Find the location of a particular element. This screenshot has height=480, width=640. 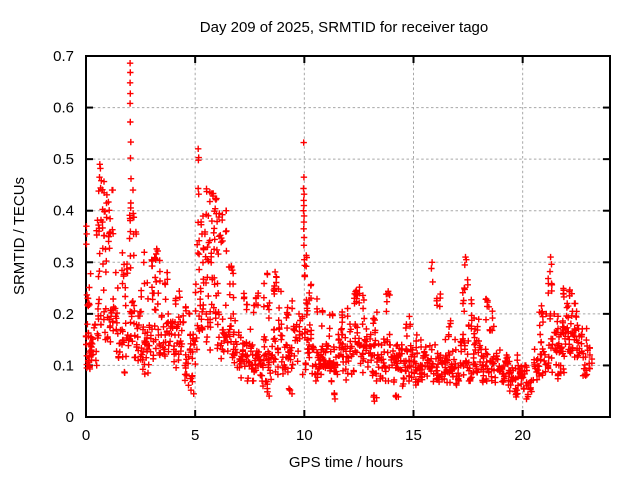

y-tick-label: 0.6 is located at coordinates (63, 108).